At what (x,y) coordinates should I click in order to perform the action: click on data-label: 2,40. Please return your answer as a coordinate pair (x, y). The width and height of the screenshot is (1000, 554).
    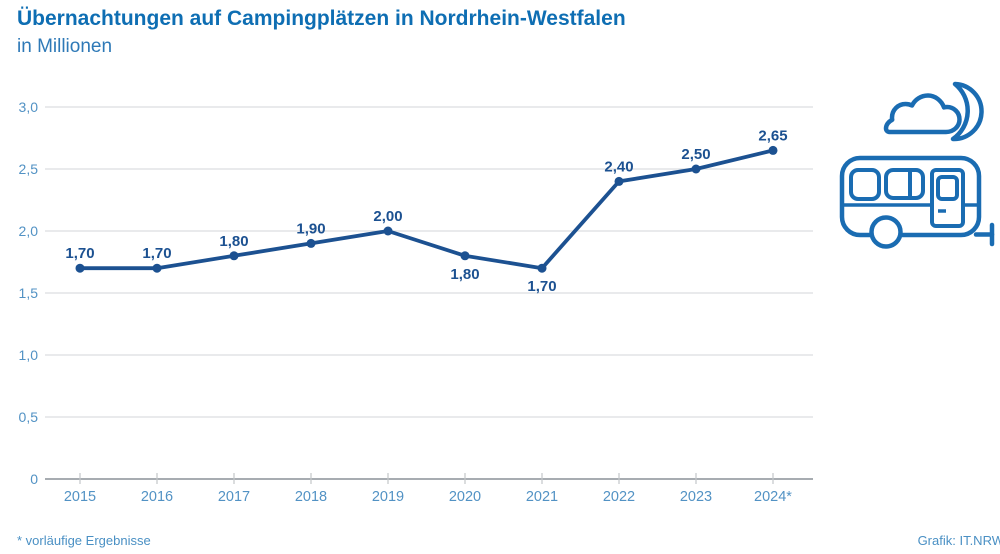
    Looking at the image, I should click on (618, 166).